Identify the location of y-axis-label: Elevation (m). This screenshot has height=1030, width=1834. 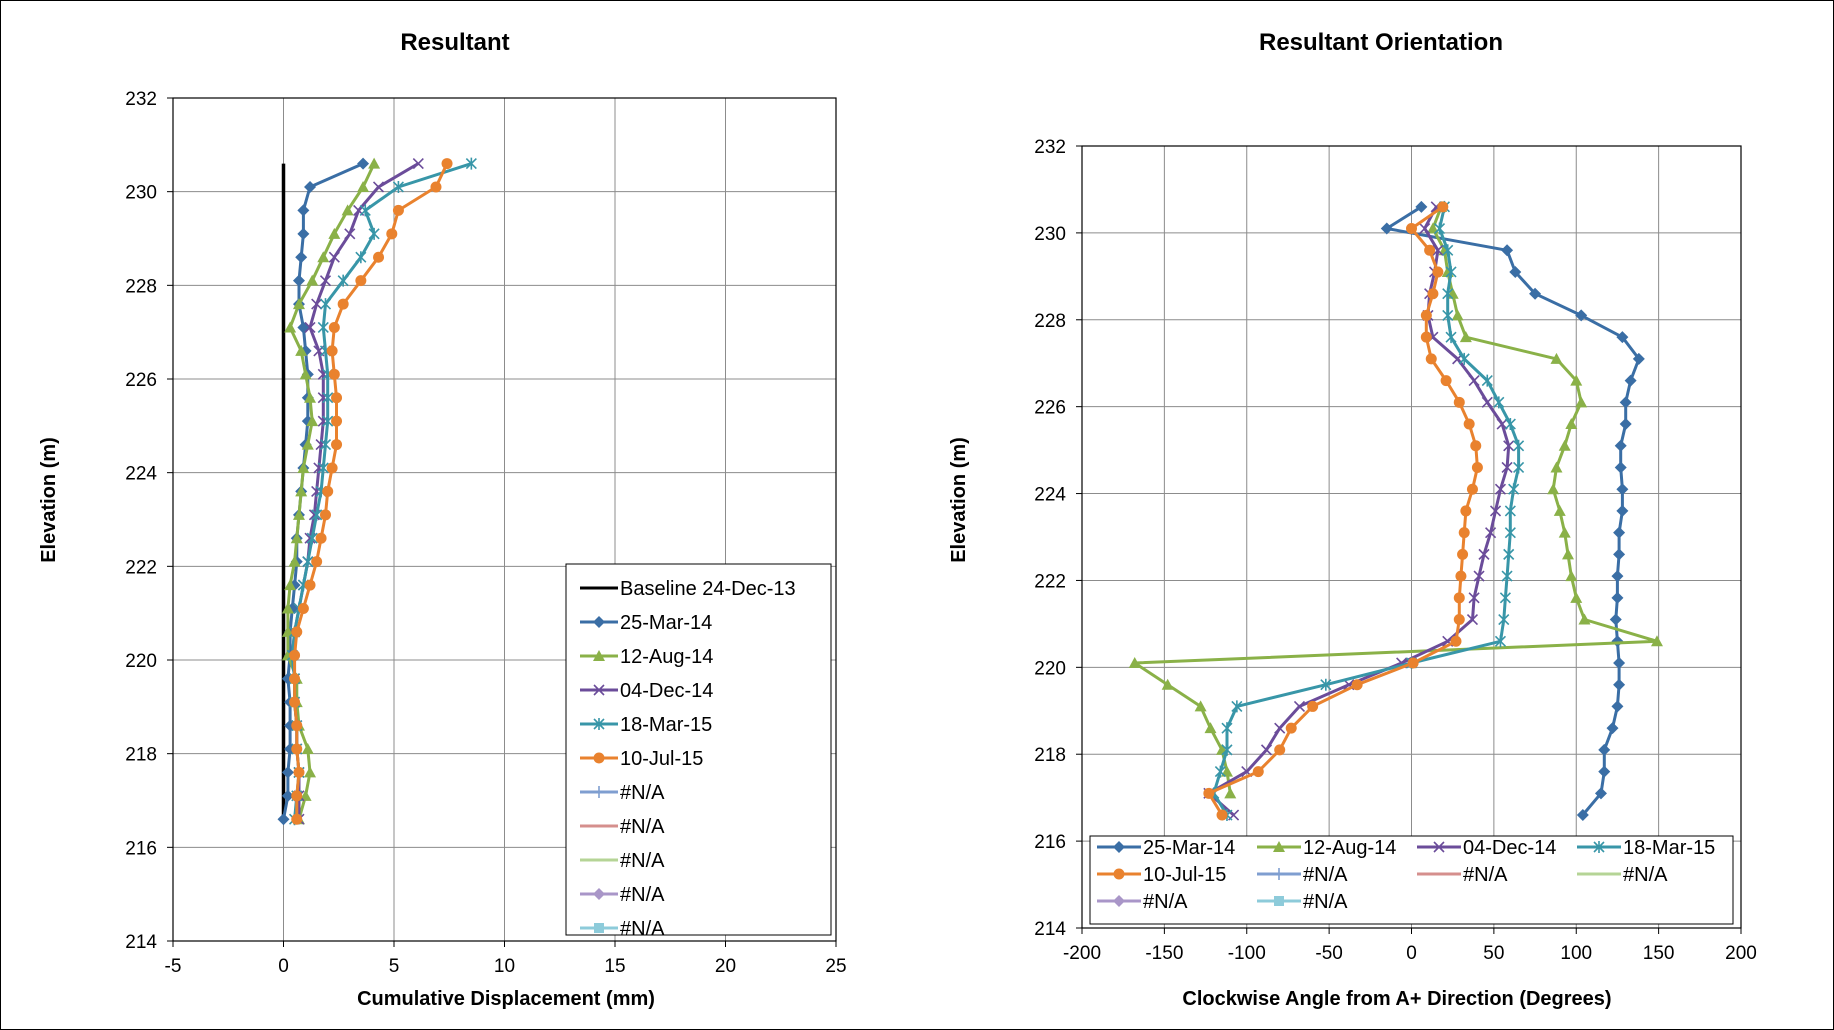
(49, 500).